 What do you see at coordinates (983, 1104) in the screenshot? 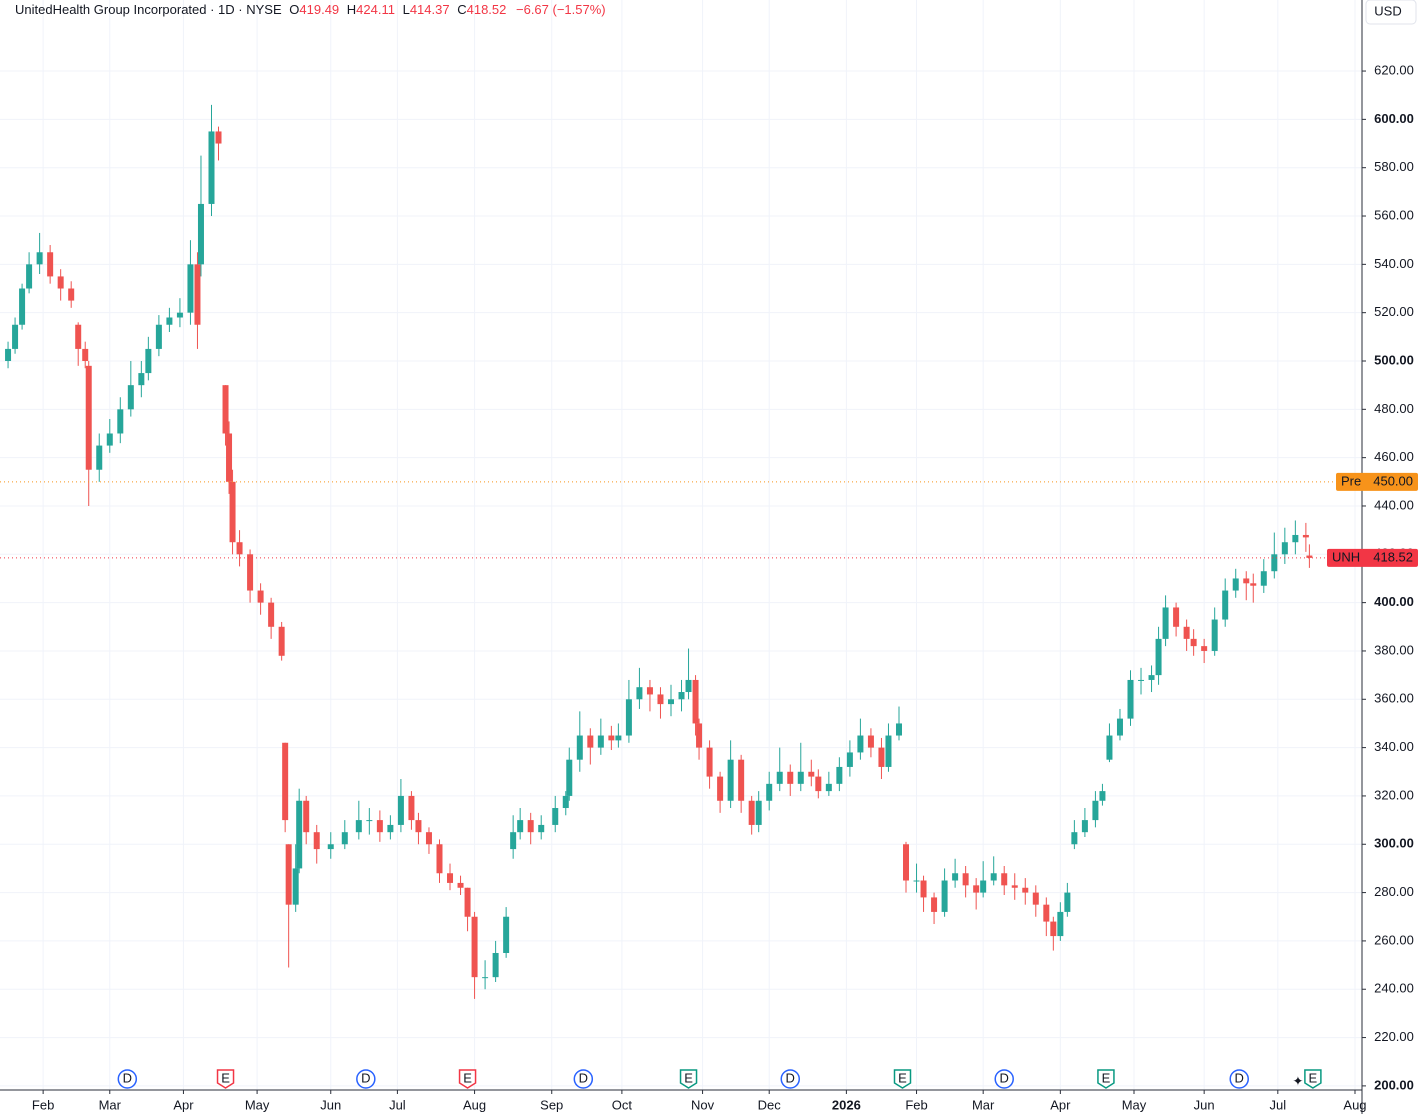
I see `x-tick-label: Mar` at bounding box center [983, 1104].